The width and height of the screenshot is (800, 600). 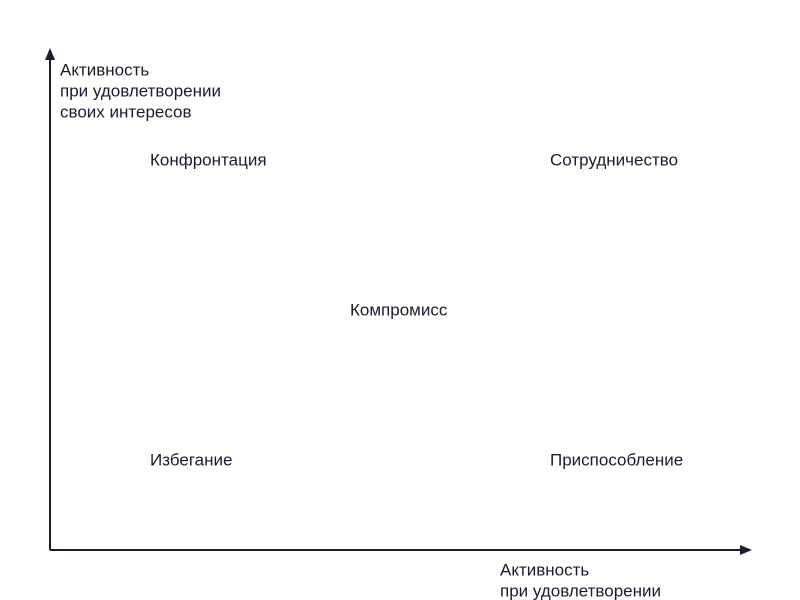 What do you see at coordinates (399, 309) in the screenshot?
I see `node-label: Компромисс` at bounding box center [399, 309].